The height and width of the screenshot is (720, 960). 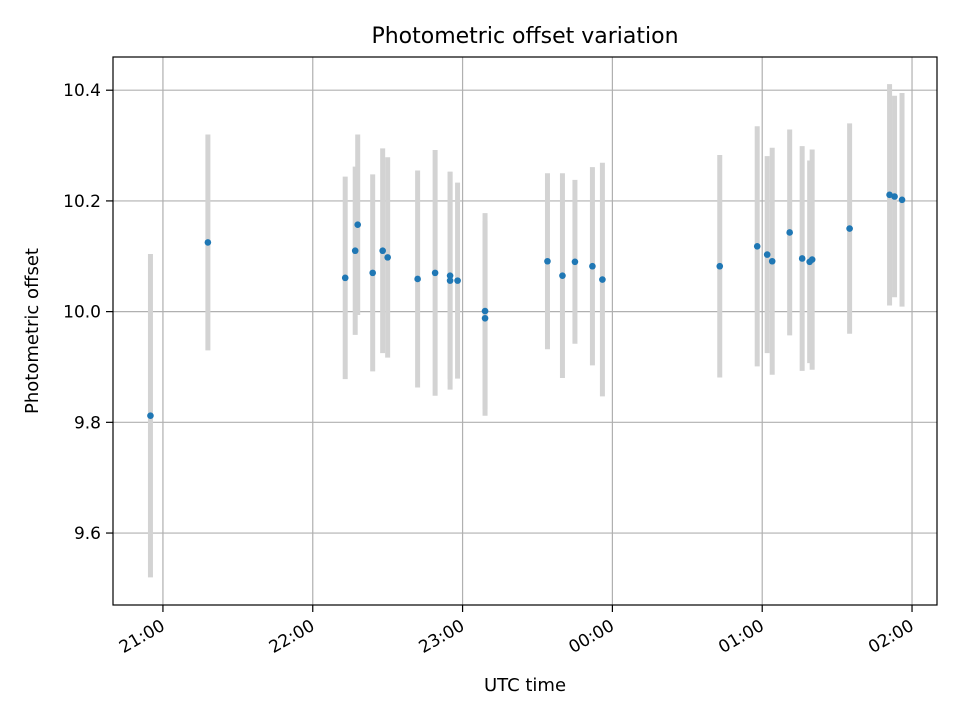 What do you see at coordinates (525, 685) in the screenshot?
I see `x-axis-label: UTC time` at bounding box center [525, 685].